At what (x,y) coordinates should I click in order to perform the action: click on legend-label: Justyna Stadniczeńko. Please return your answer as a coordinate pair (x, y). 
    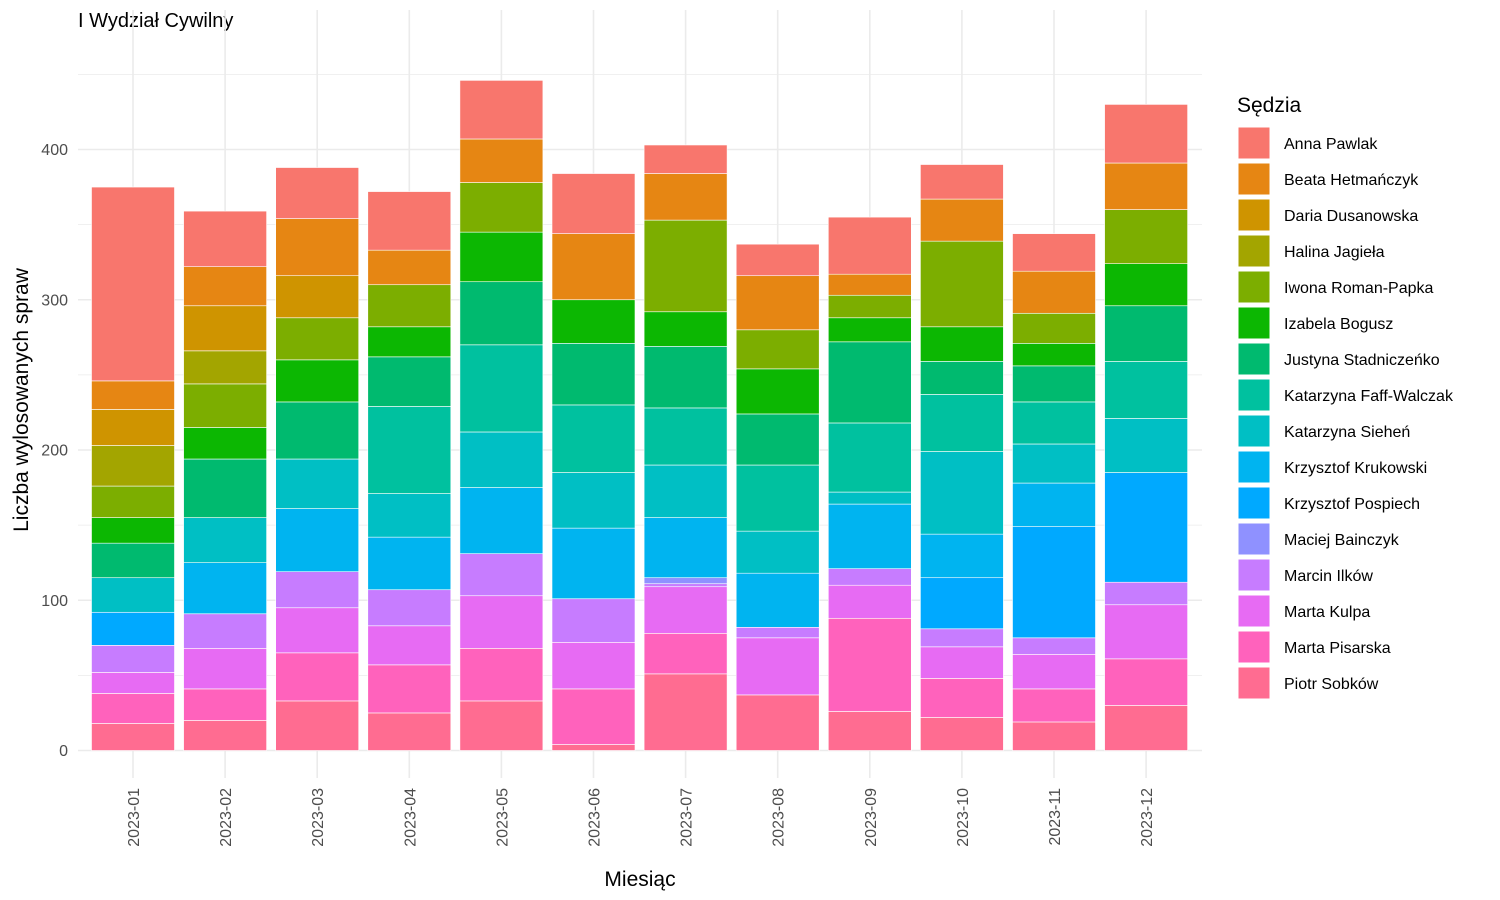
    Looking at the image, I should click on (1362, 360).